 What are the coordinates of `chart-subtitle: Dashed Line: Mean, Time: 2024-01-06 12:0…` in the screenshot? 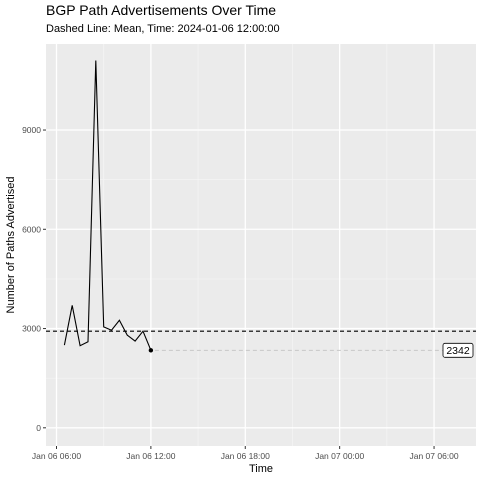 It's located at (163, 29).